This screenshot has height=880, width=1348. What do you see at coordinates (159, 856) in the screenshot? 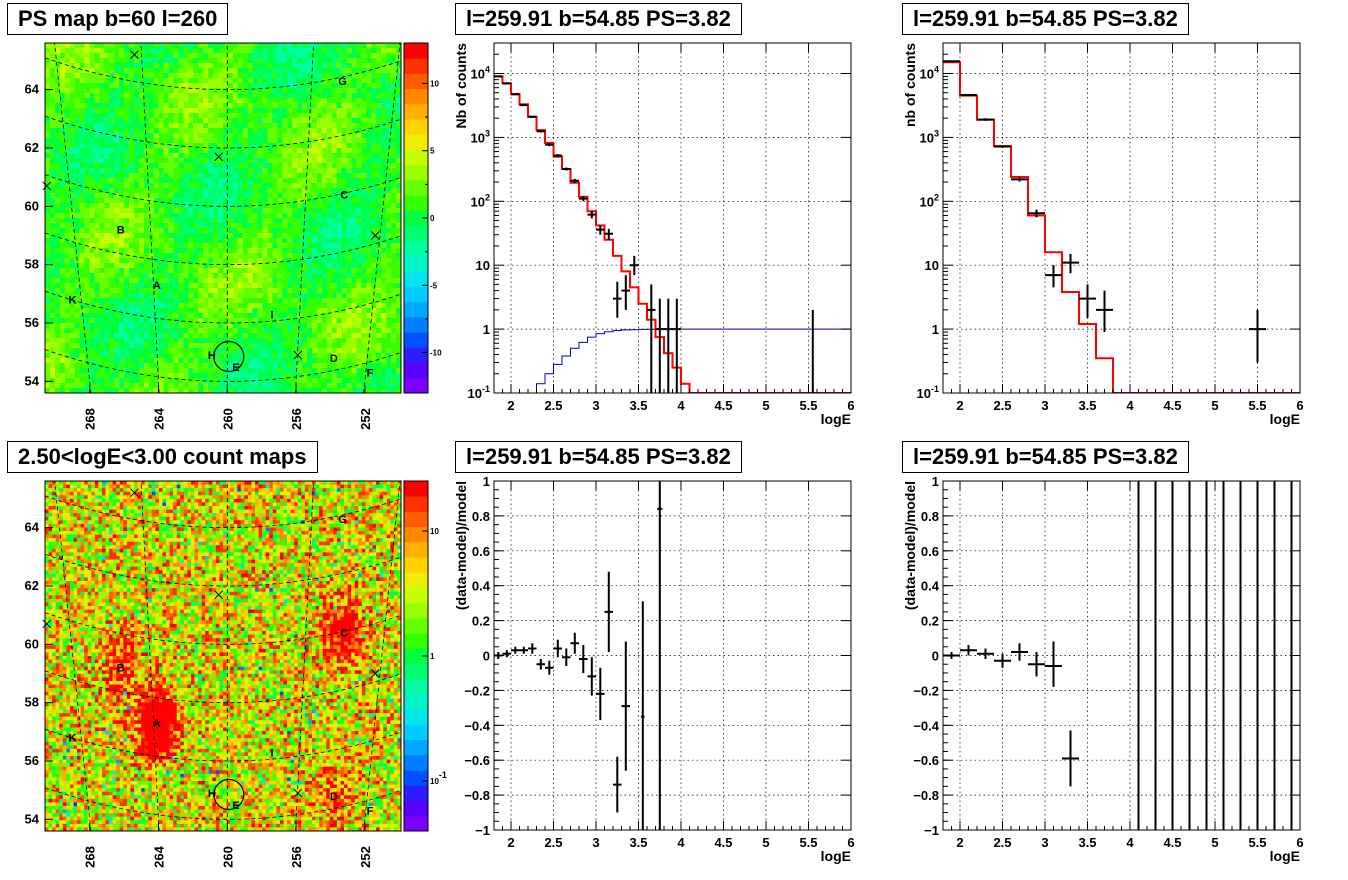
I see `lon-tick-label: 264` at bounding box center [159, 856].